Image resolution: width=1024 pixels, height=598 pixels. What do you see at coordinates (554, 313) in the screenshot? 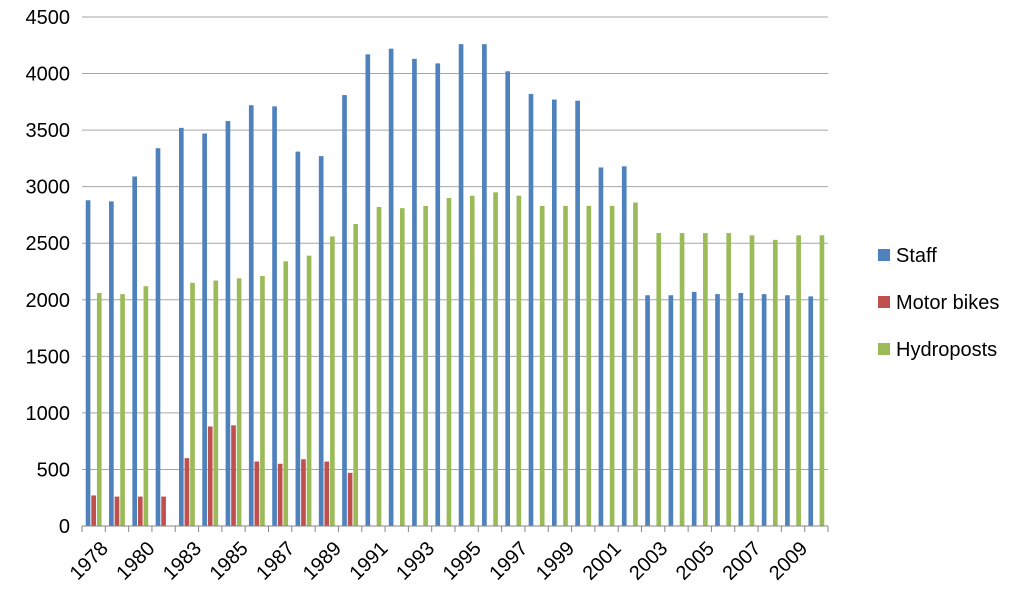
I see `bar-staff-1999` at bounding box center [554, 313].